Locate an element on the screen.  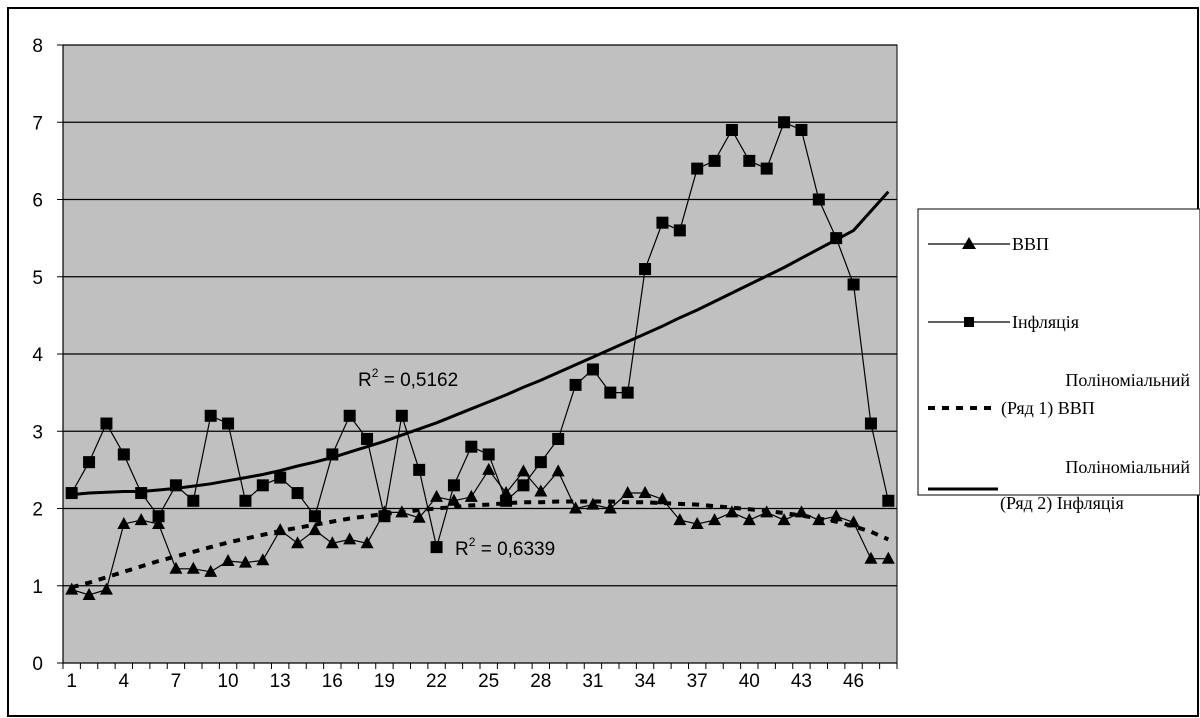
y-tick-label: 2 is located at coordinates (37, 510).